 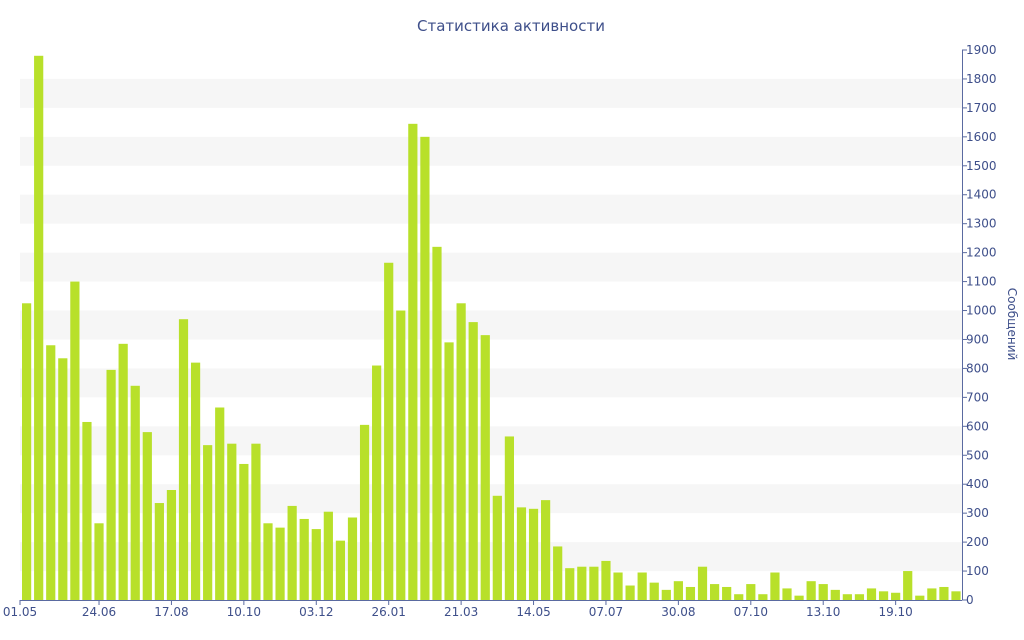 What do you see at coordinates (977, 484) in the screenshot?
I see `y-tick-label: 400` at bounding box center [977, 484].